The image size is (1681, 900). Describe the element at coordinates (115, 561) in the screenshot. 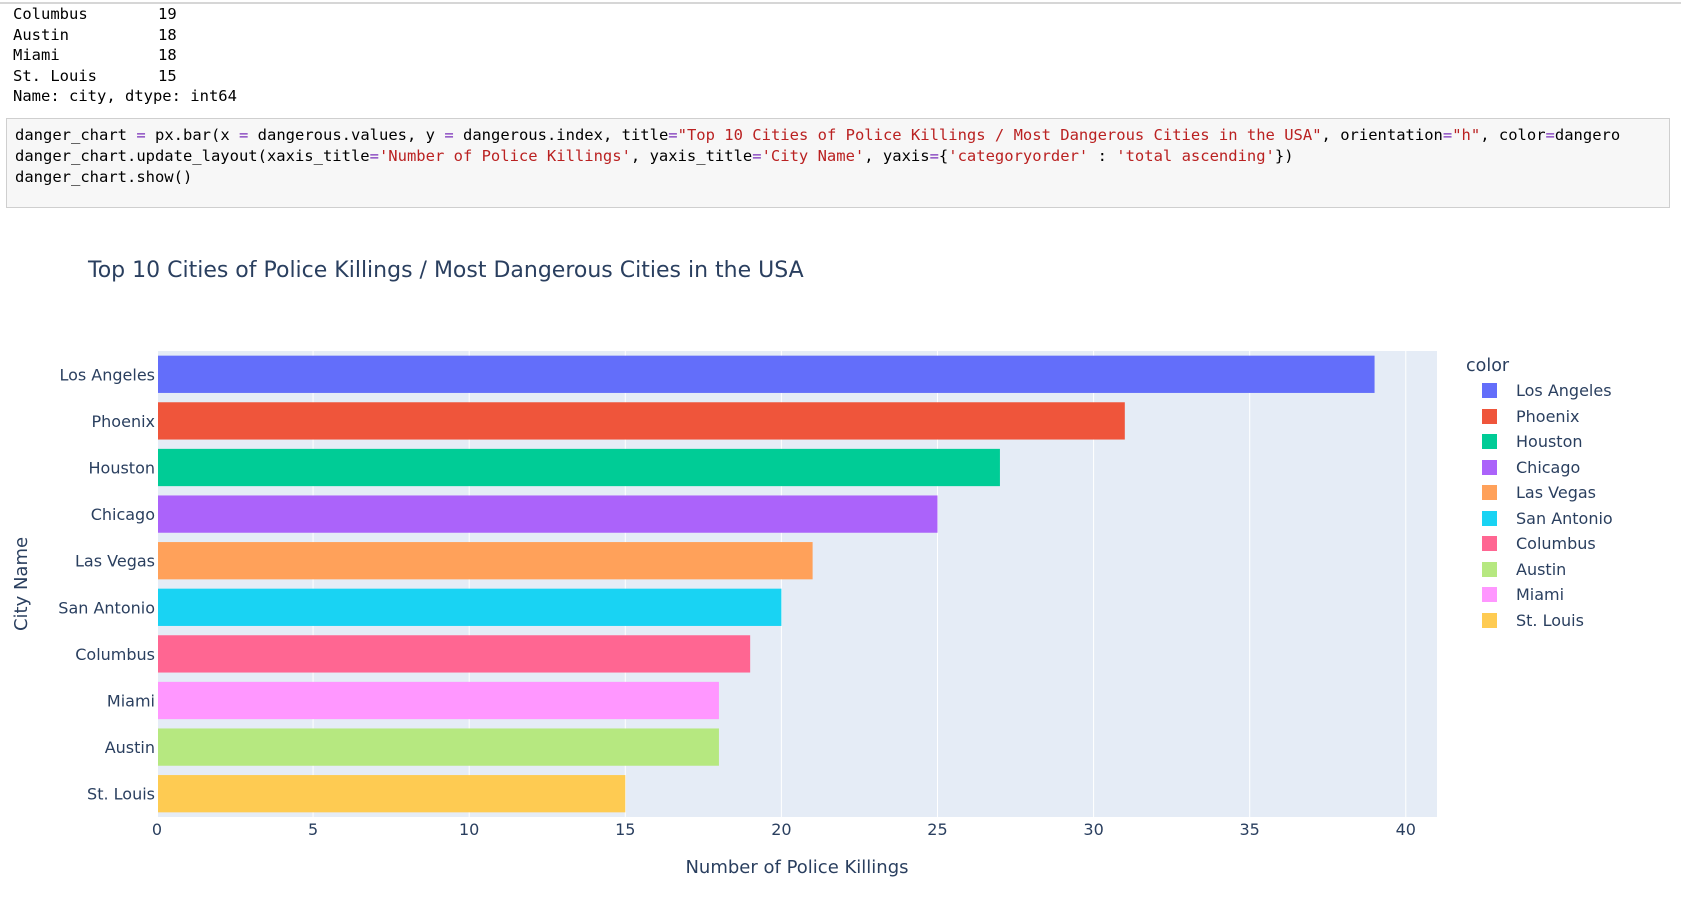

I see `y-tick-label: Las Vegas` at that location.